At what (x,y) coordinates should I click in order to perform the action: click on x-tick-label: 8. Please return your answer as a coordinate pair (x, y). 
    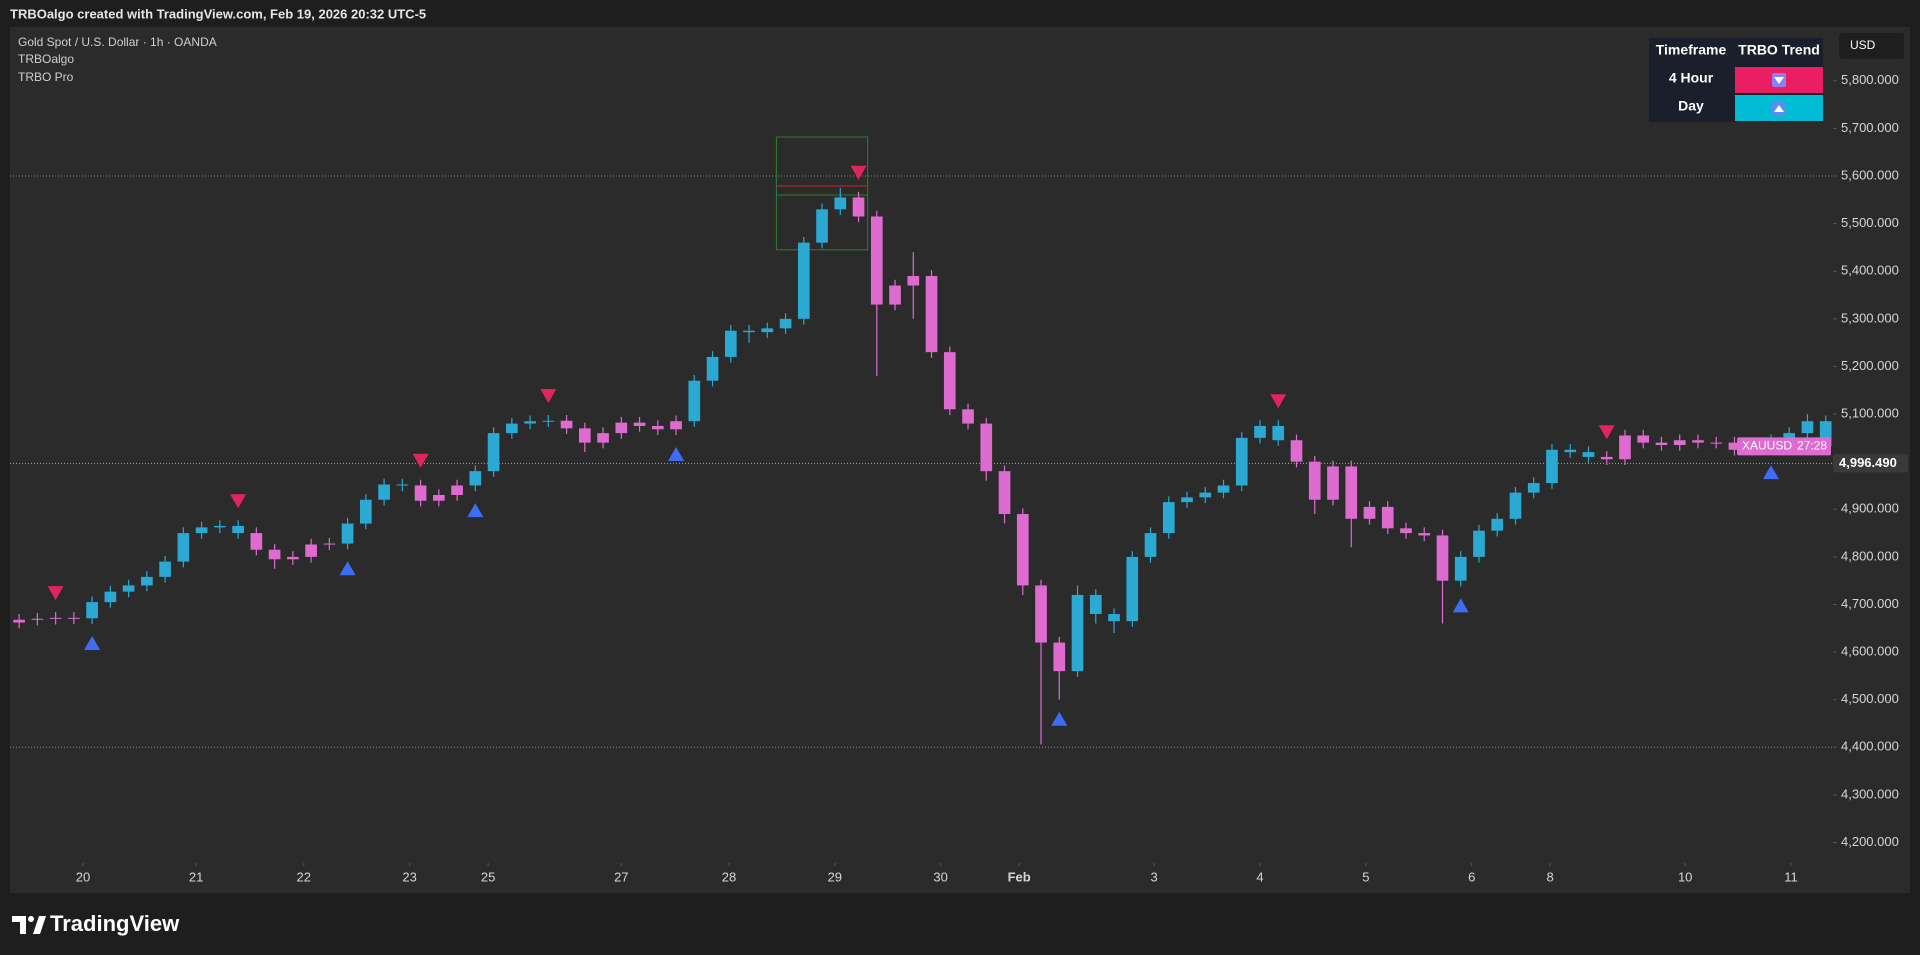
    Looking at the image, I should click on (1550, 876).